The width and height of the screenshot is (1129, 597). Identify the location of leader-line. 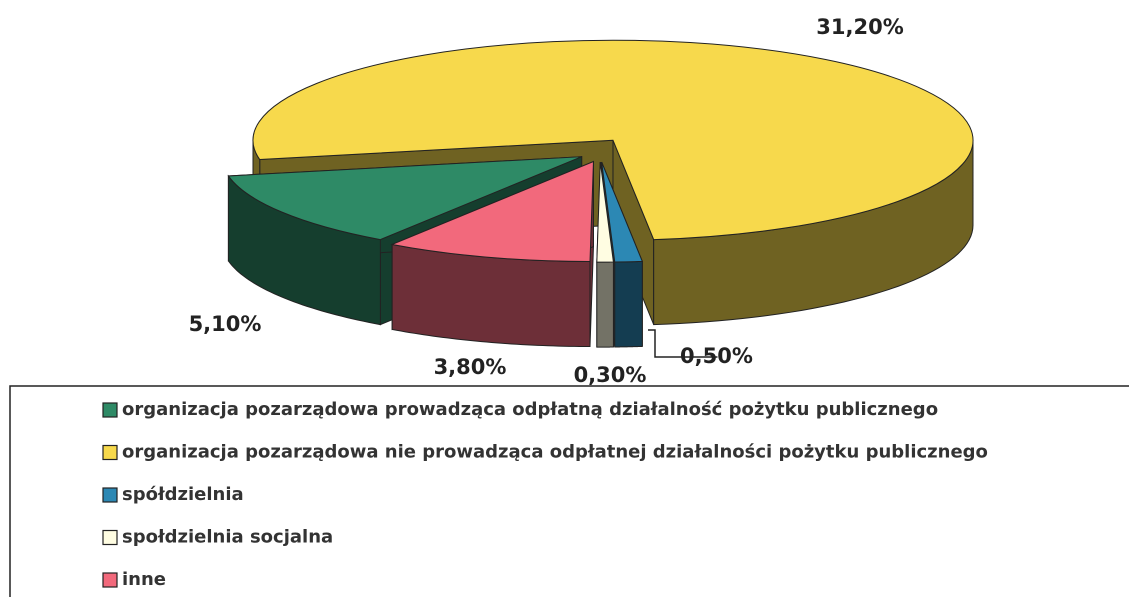
(683, 343).